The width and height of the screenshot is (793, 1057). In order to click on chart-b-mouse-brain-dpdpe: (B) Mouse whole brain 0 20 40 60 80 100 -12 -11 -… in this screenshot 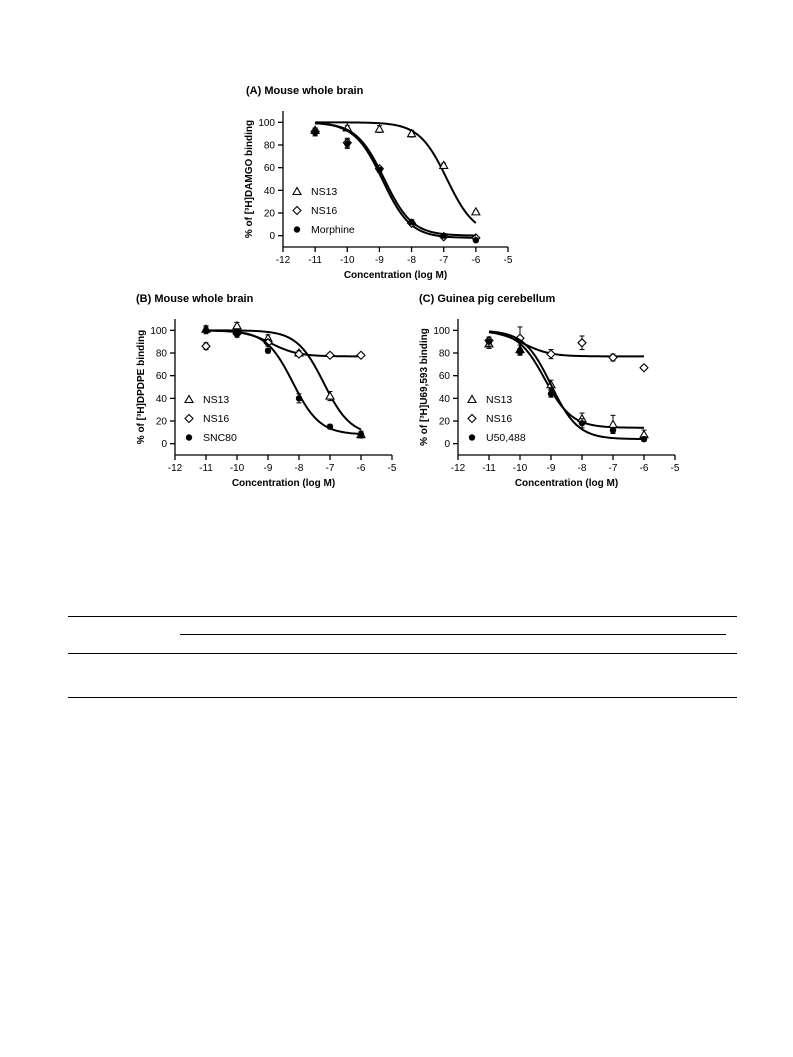, I will do `click(266, 391)`.